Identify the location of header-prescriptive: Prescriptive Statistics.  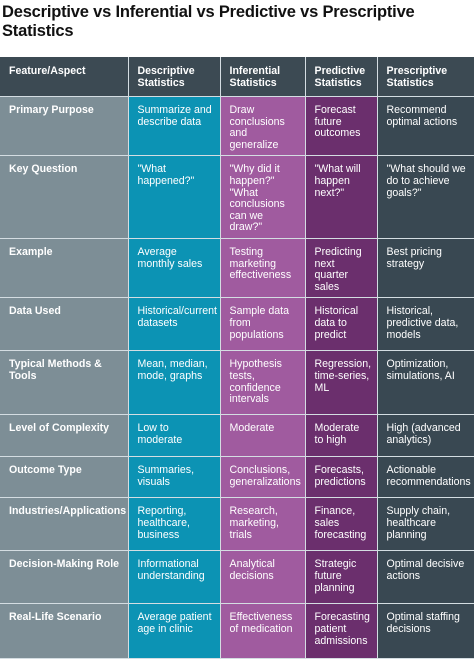
(425, 77).